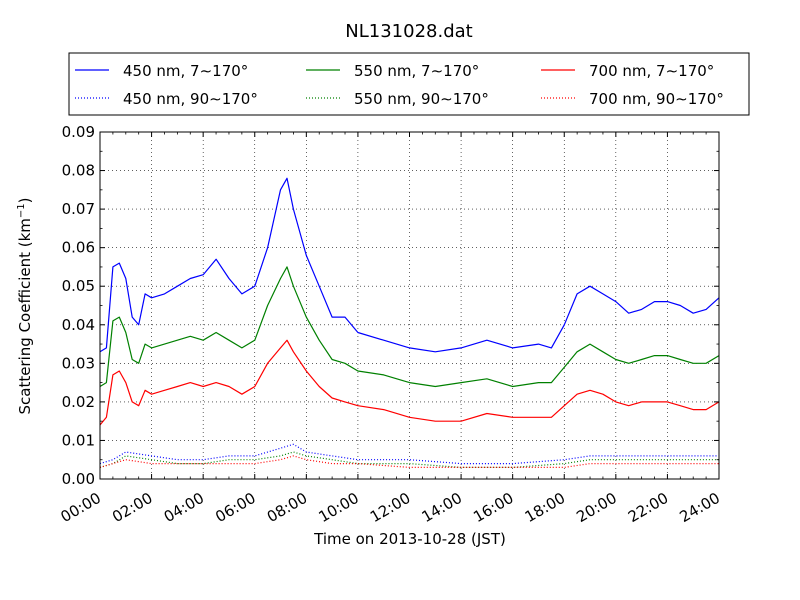 Image resolution: width=800 pixels, height=600 pixels. I want to click on legend-label-2: 550 nm, 7∼170°, so click(416, 71).